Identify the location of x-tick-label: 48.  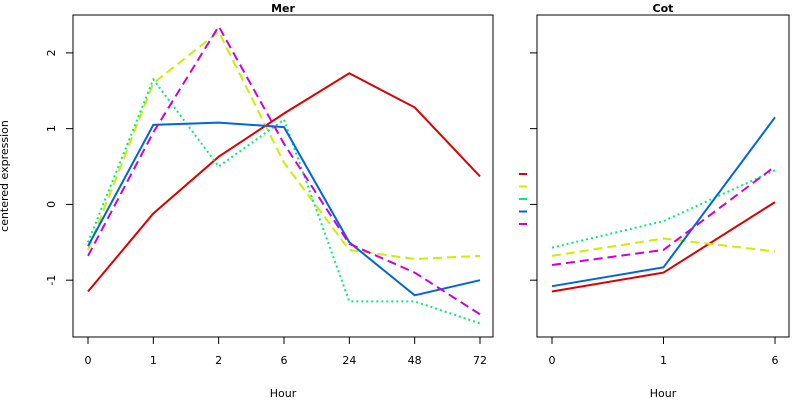
(415, 360).